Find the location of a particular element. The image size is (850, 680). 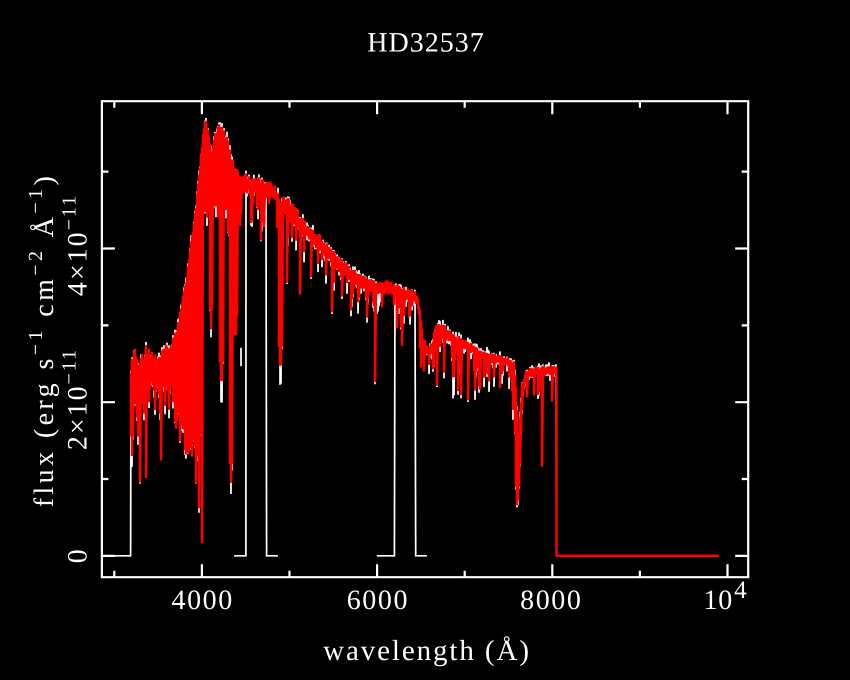

svg-text: flux (erg s−1 cm−2 Å−1) is located at coordinates (42, 340).